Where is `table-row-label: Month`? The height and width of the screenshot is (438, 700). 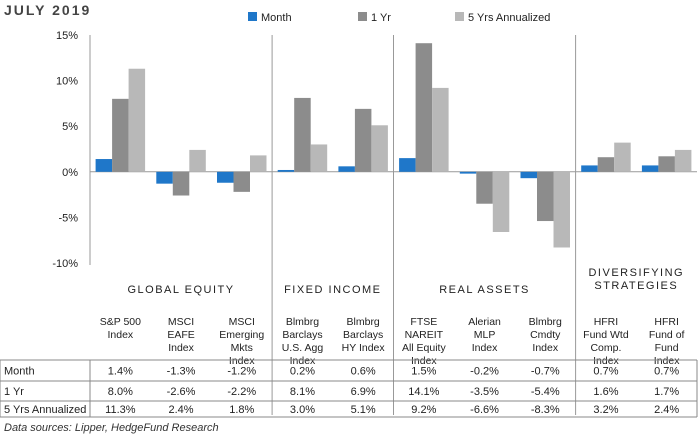
table-row-label: Month is located at coordinates (19, 372).